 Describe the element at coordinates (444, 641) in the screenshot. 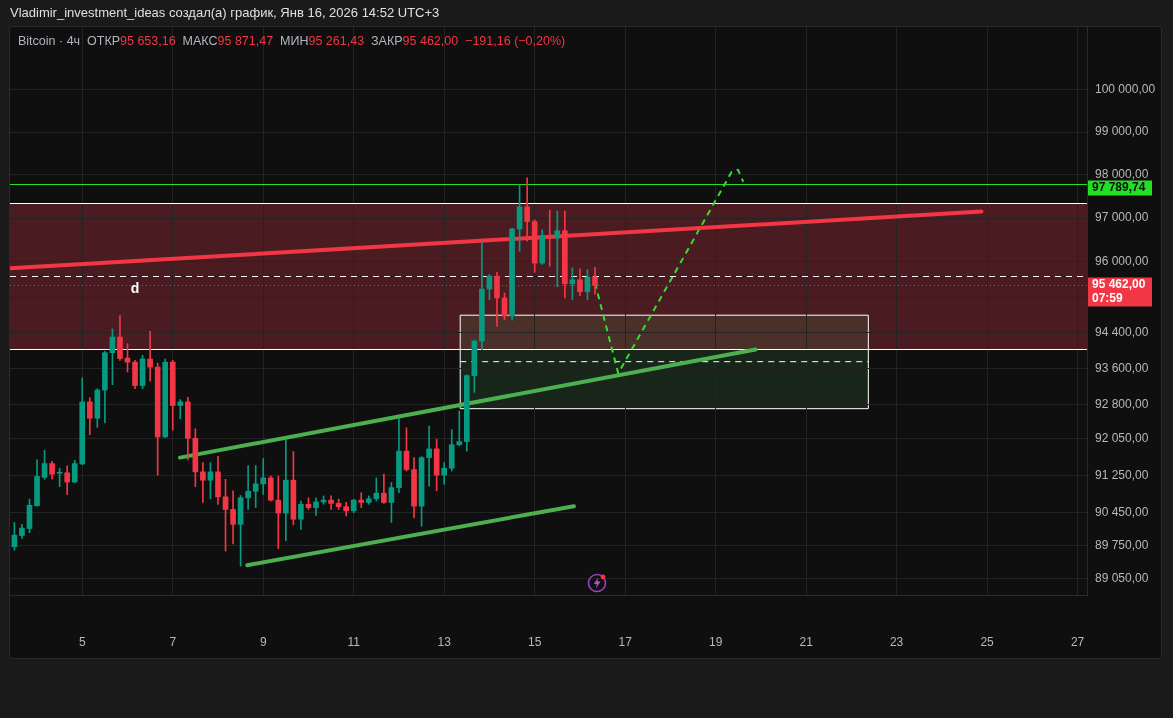

I see `x-tick-label: 13` at that location.